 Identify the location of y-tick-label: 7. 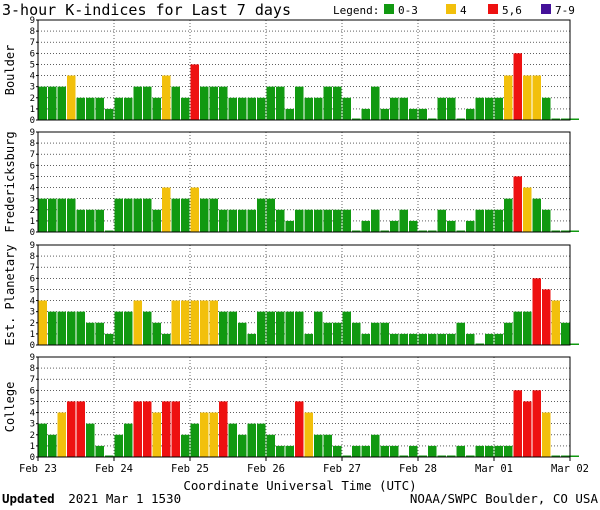
(32, 268).